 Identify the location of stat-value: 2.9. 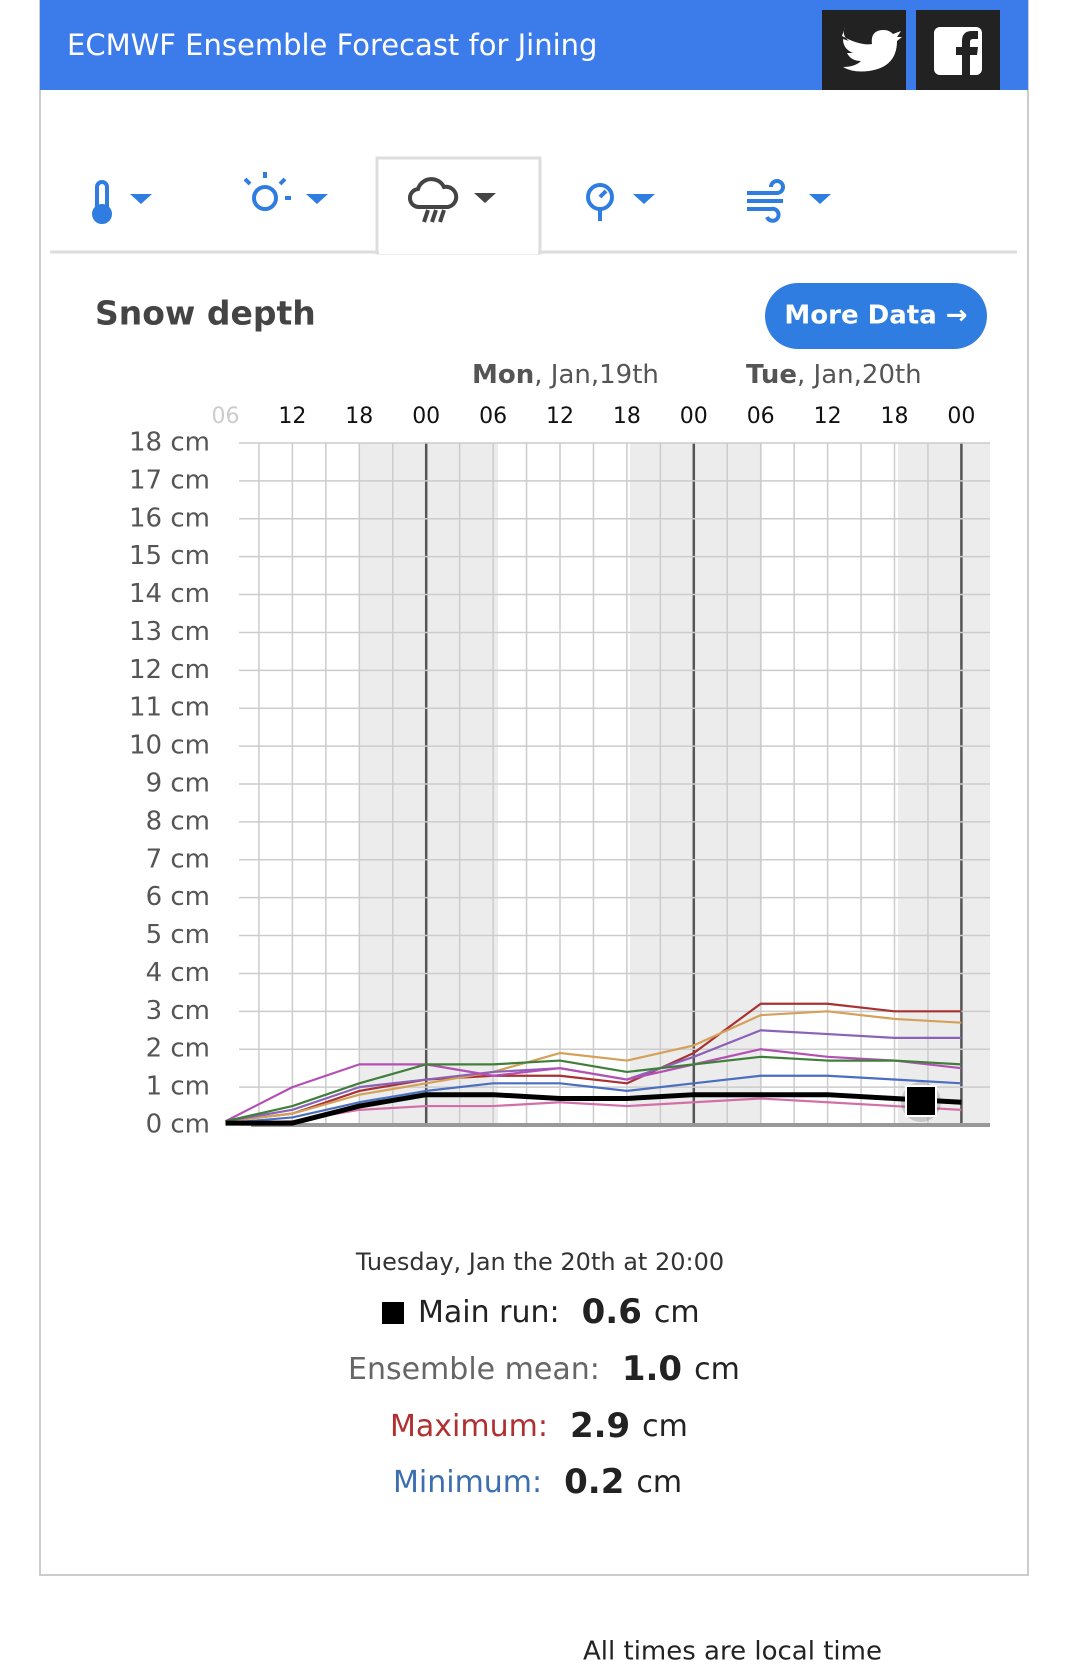
(600, 1426).